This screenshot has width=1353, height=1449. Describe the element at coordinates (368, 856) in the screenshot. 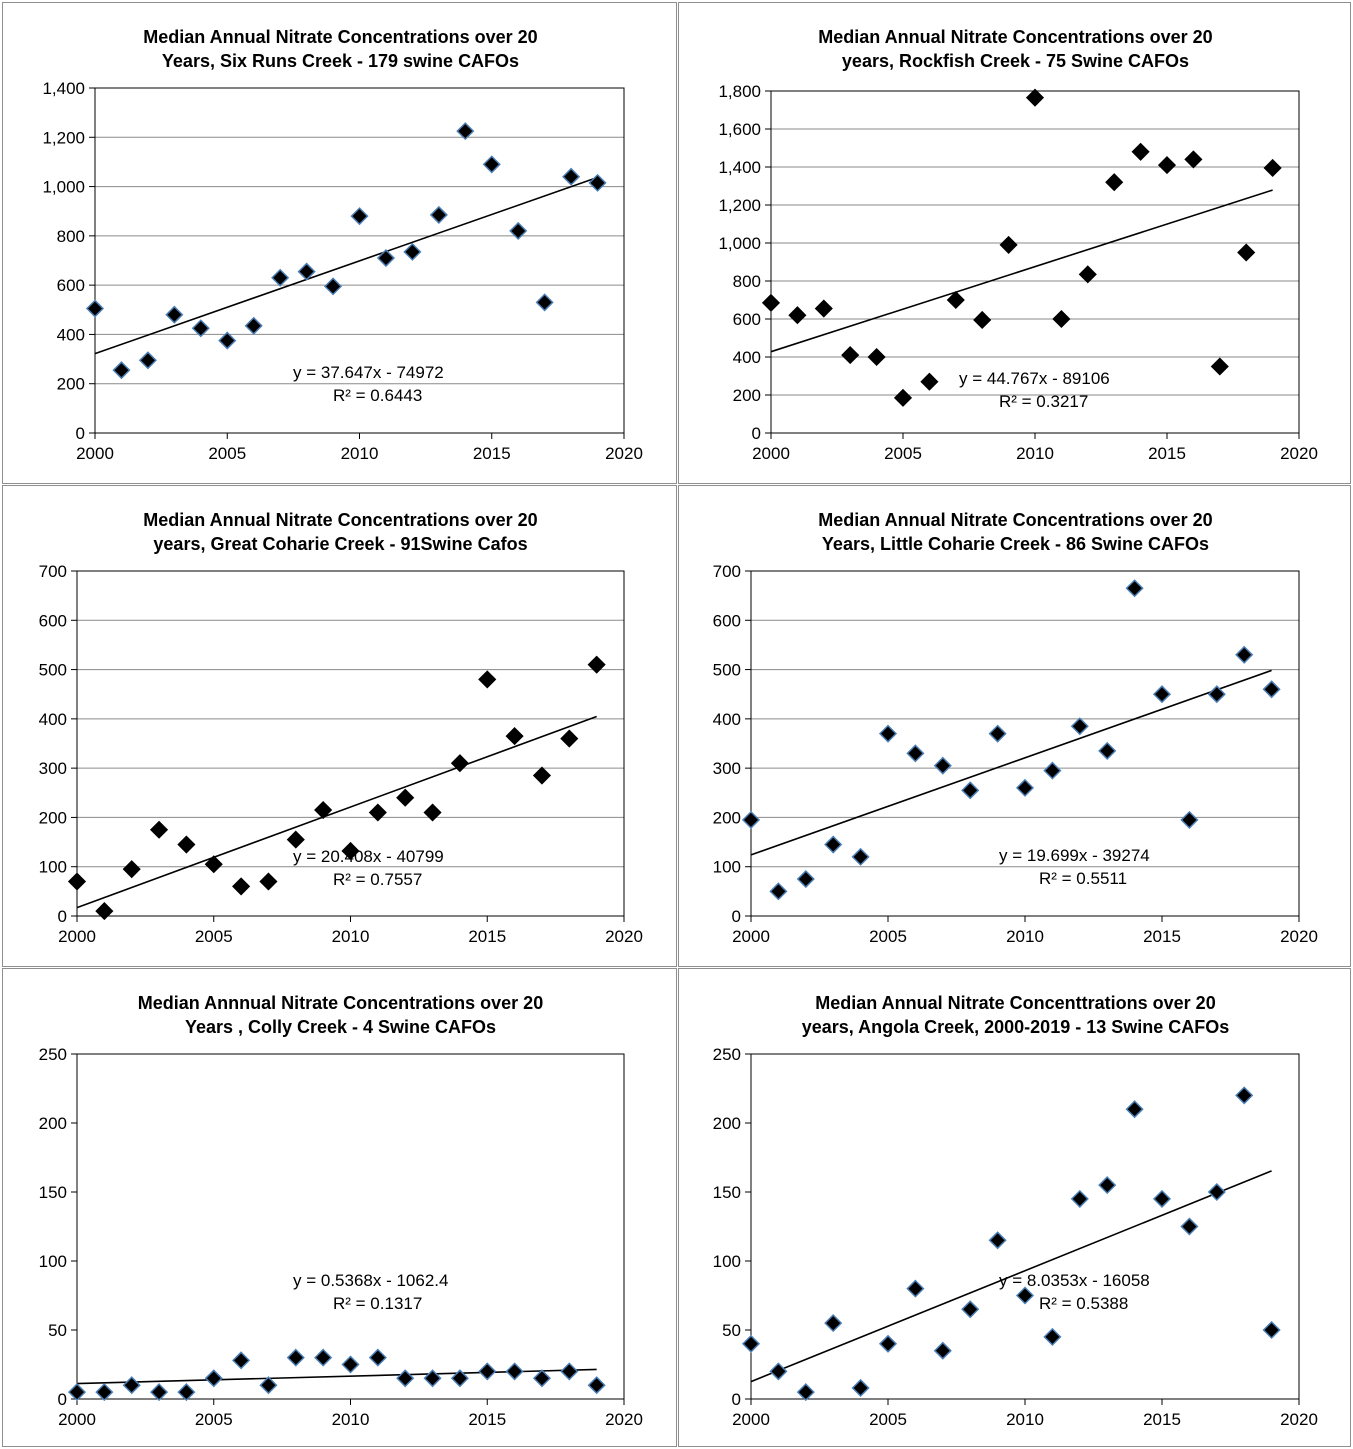

I see `trendline-equation: y = 20.408x - 40799` at that location.